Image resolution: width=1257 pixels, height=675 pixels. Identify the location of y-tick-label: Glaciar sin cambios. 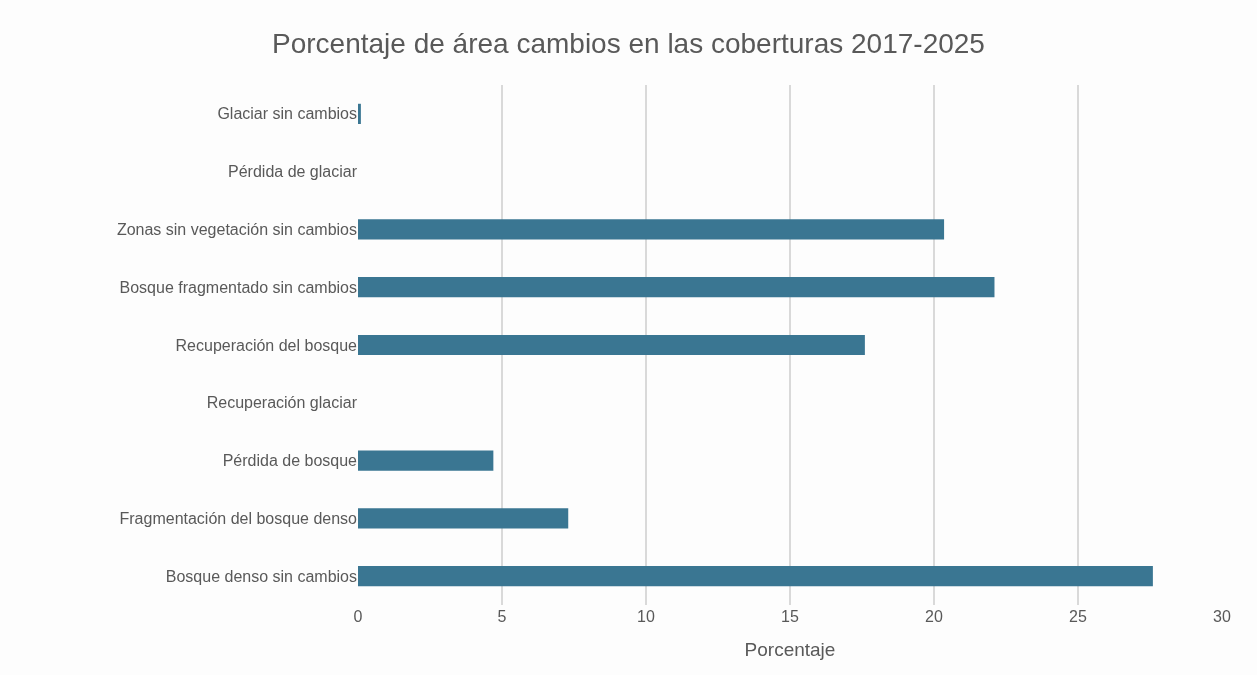
(287, 114).